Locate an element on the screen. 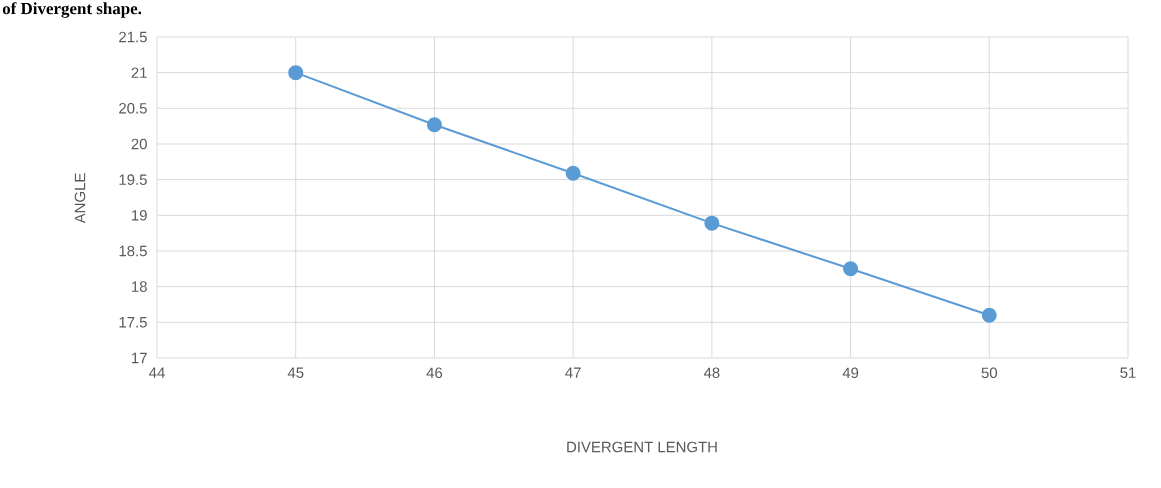 The height and width of the screenshot is (488, 1161). y-tick-label: 18.5 is located at coordinates (133, 251).